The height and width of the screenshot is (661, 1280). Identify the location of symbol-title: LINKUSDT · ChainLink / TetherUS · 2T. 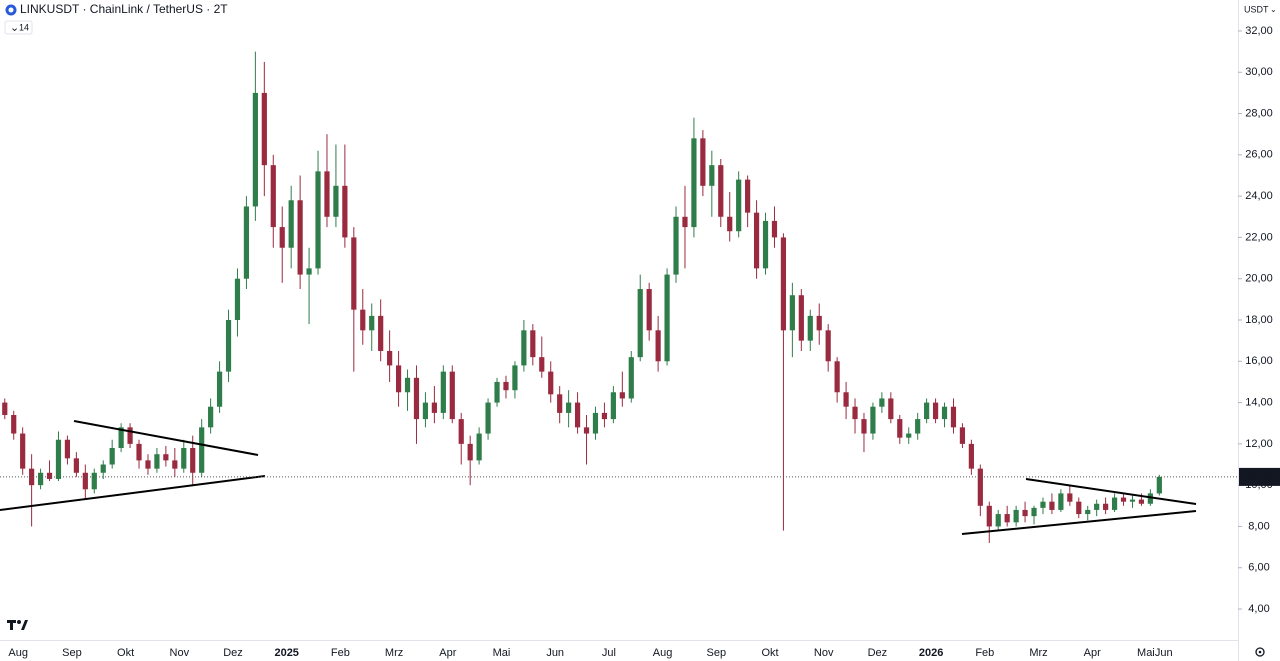
(124, 9).